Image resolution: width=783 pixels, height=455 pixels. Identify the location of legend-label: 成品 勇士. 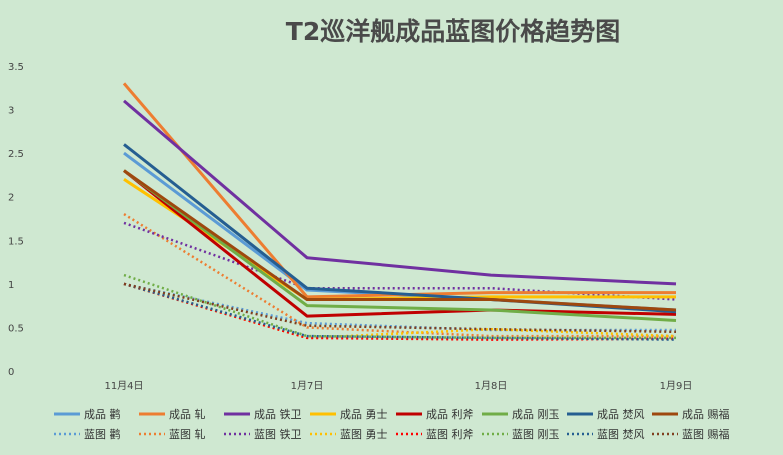
(364, 414).